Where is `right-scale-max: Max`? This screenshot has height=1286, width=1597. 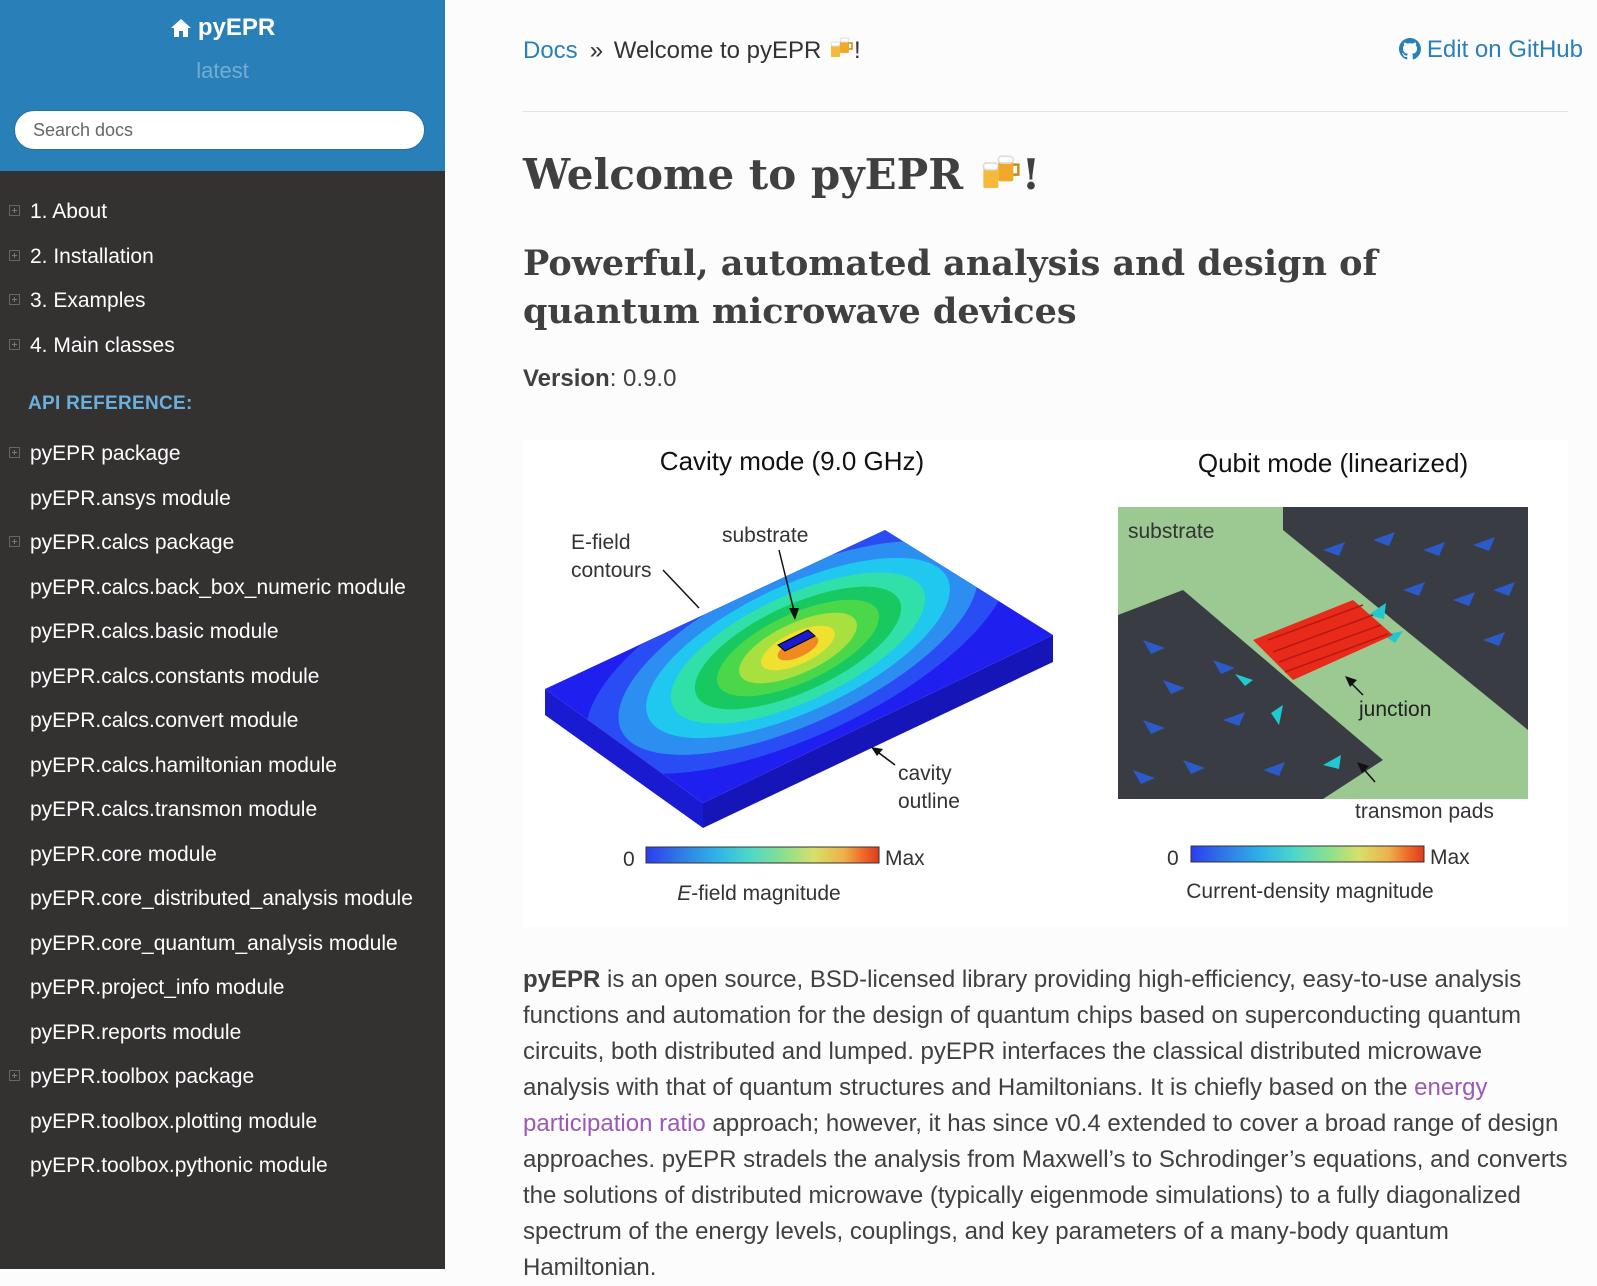 right-scale-max: Max is located at coordinates (1450, 857).